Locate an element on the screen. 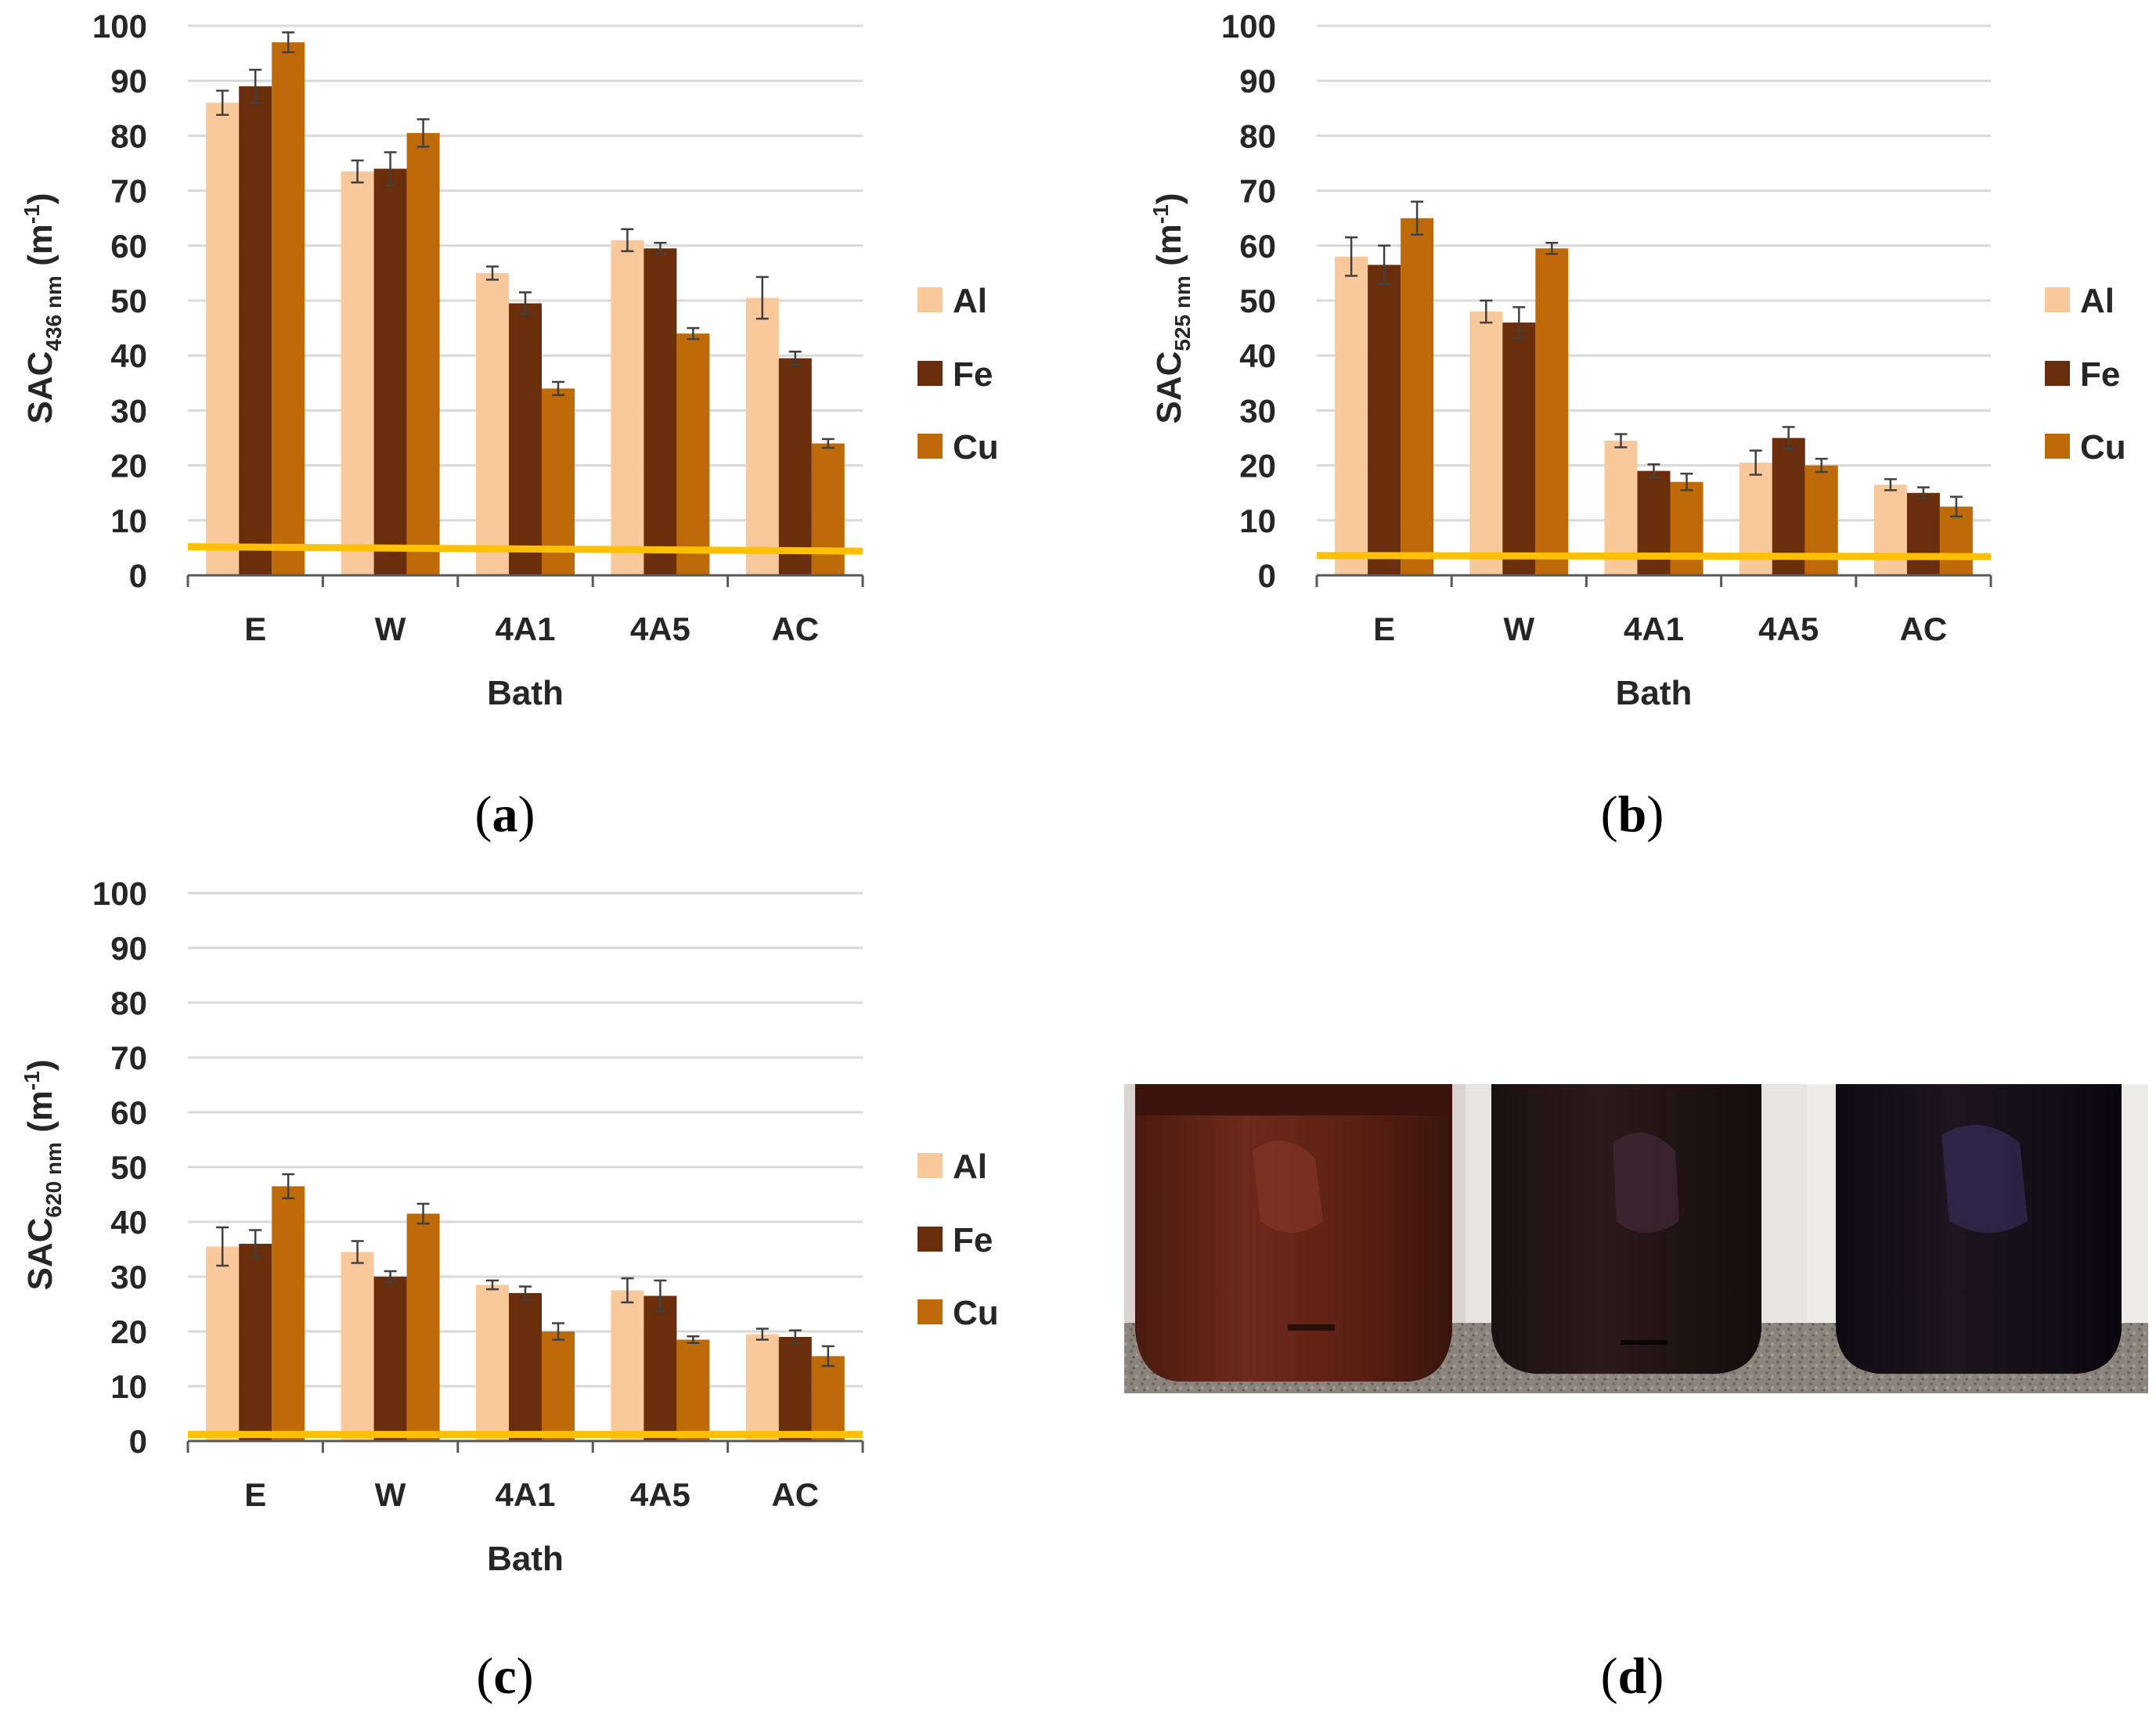 This screenshot has height=1733, width=2156. panel-label-d: (d) is located at coordinates (1632, 1676).